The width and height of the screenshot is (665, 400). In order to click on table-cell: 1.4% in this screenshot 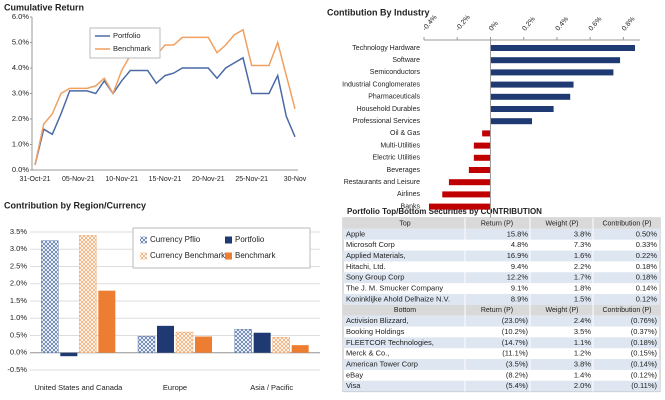, I will do `click(582, 374)`.